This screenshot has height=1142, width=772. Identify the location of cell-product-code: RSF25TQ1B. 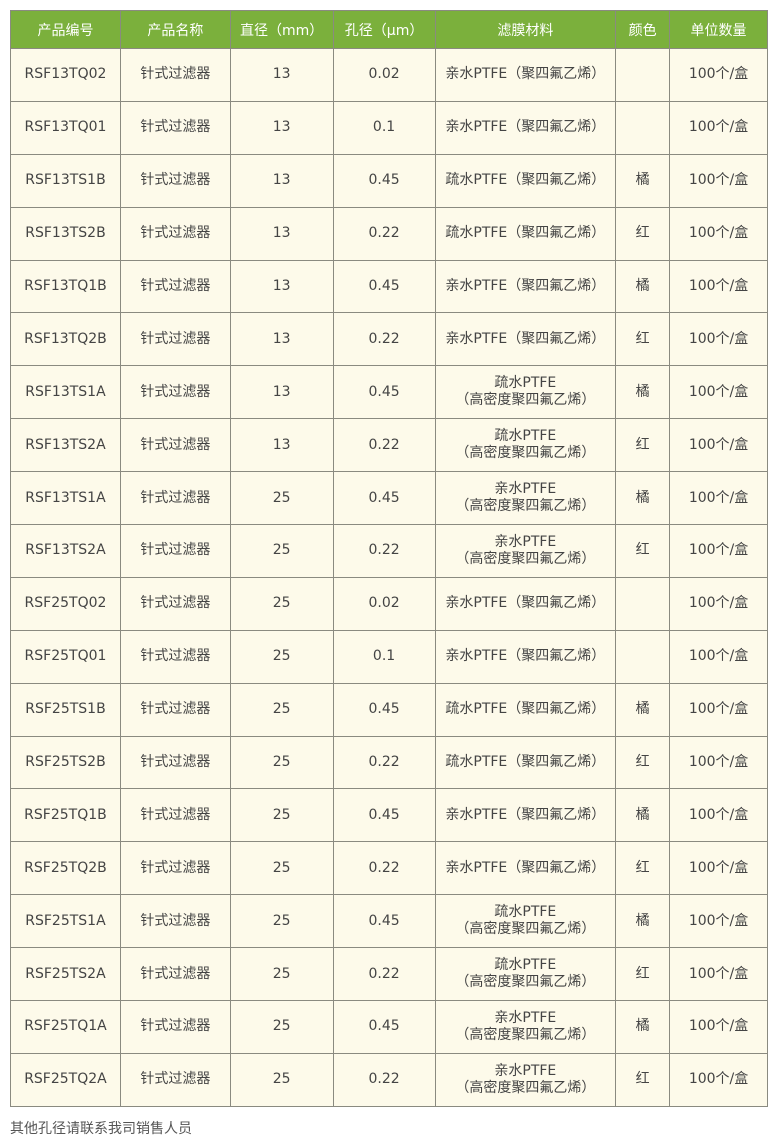
(65, 815).